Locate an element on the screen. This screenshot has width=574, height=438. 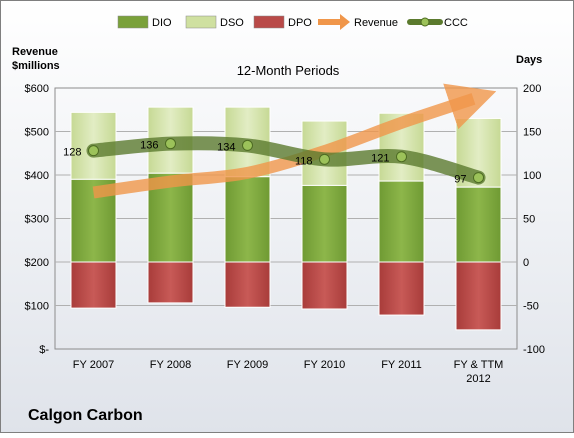
category-label: FY 2011 is located at coordinates (401, 365).